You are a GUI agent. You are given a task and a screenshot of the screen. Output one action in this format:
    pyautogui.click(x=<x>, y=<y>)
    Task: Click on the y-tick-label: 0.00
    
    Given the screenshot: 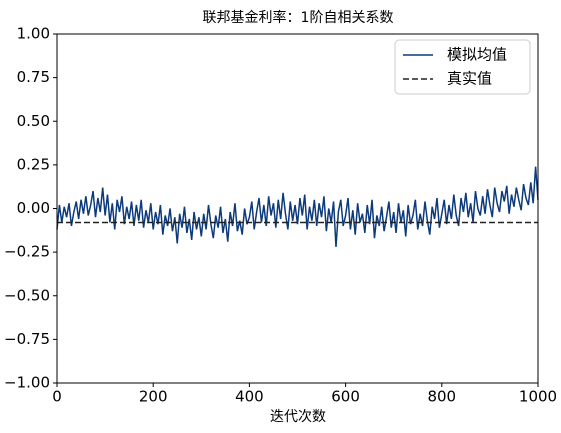 What is the action you would take?
    pyautogui.click(x=33, y=208)
    